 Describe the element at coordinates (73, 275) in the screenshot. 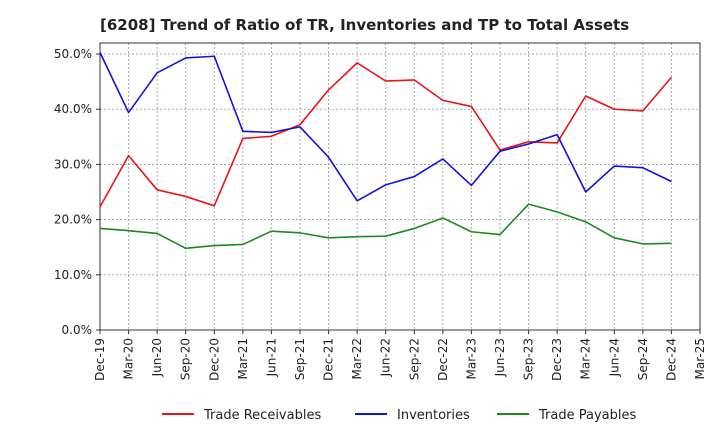

I see `y-tick-label: 10.0%` at that location.